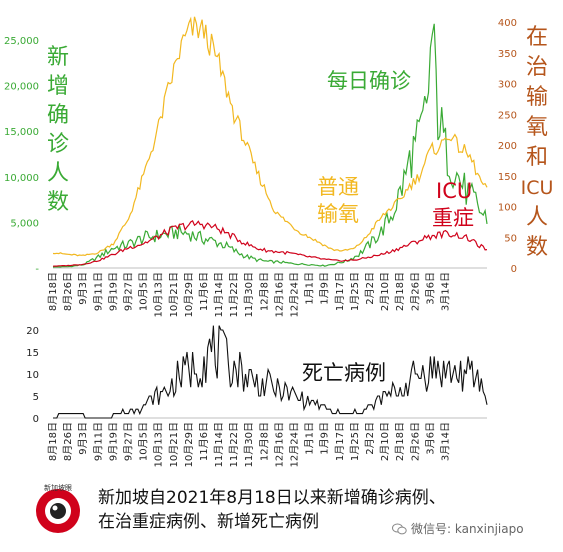 The width and height of the screenshot is (563, 552). I want to click on bottom-x-tick-label: 10月21日, so click(174, 444).